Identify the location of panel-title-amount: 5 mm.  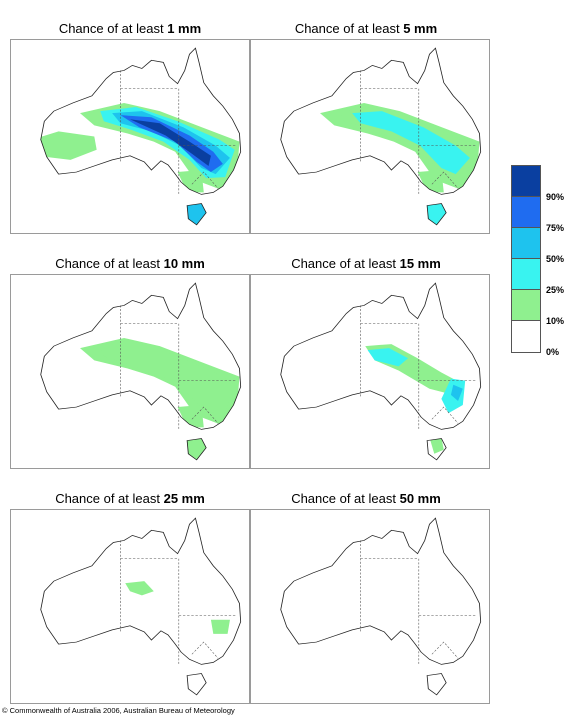
(420, 28).